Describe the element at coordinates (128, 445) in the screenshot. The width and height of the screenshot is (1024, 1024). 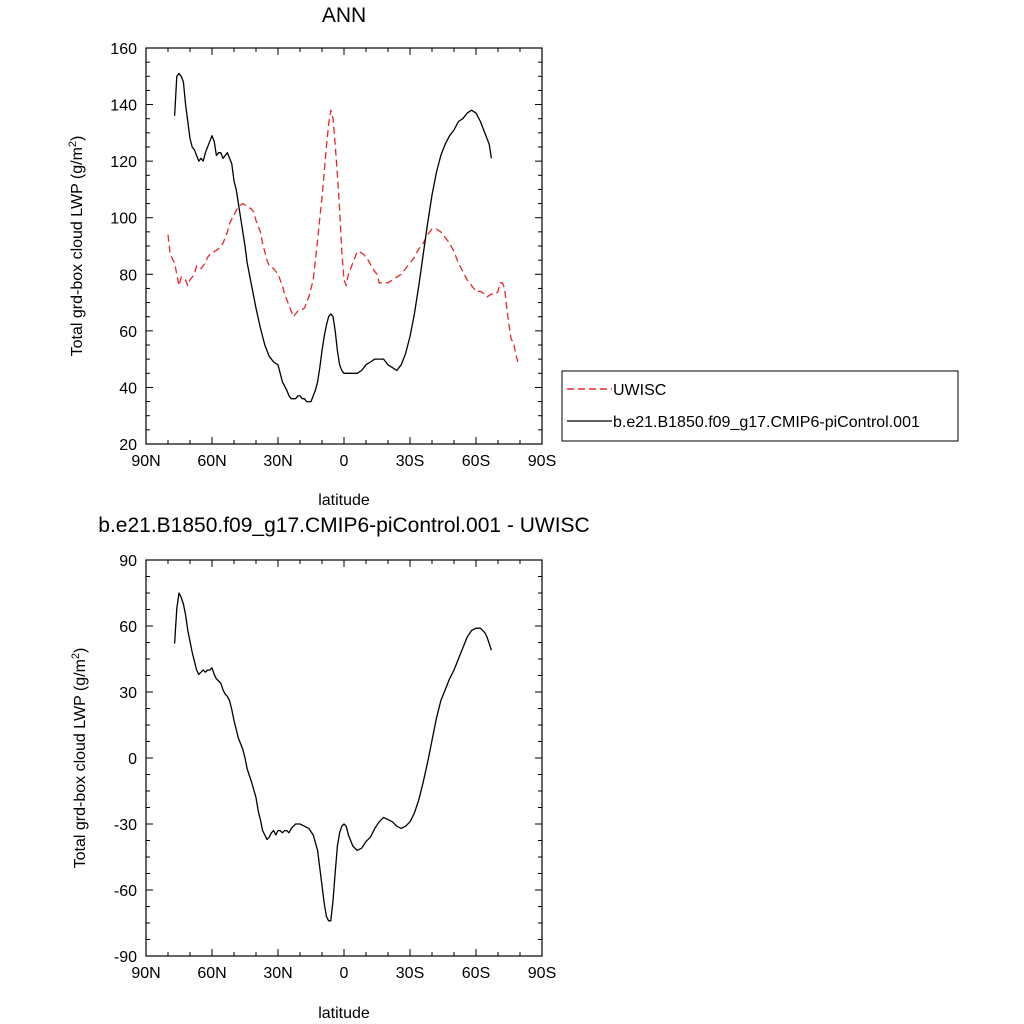
I see `y-tick-label: 20` at that location.